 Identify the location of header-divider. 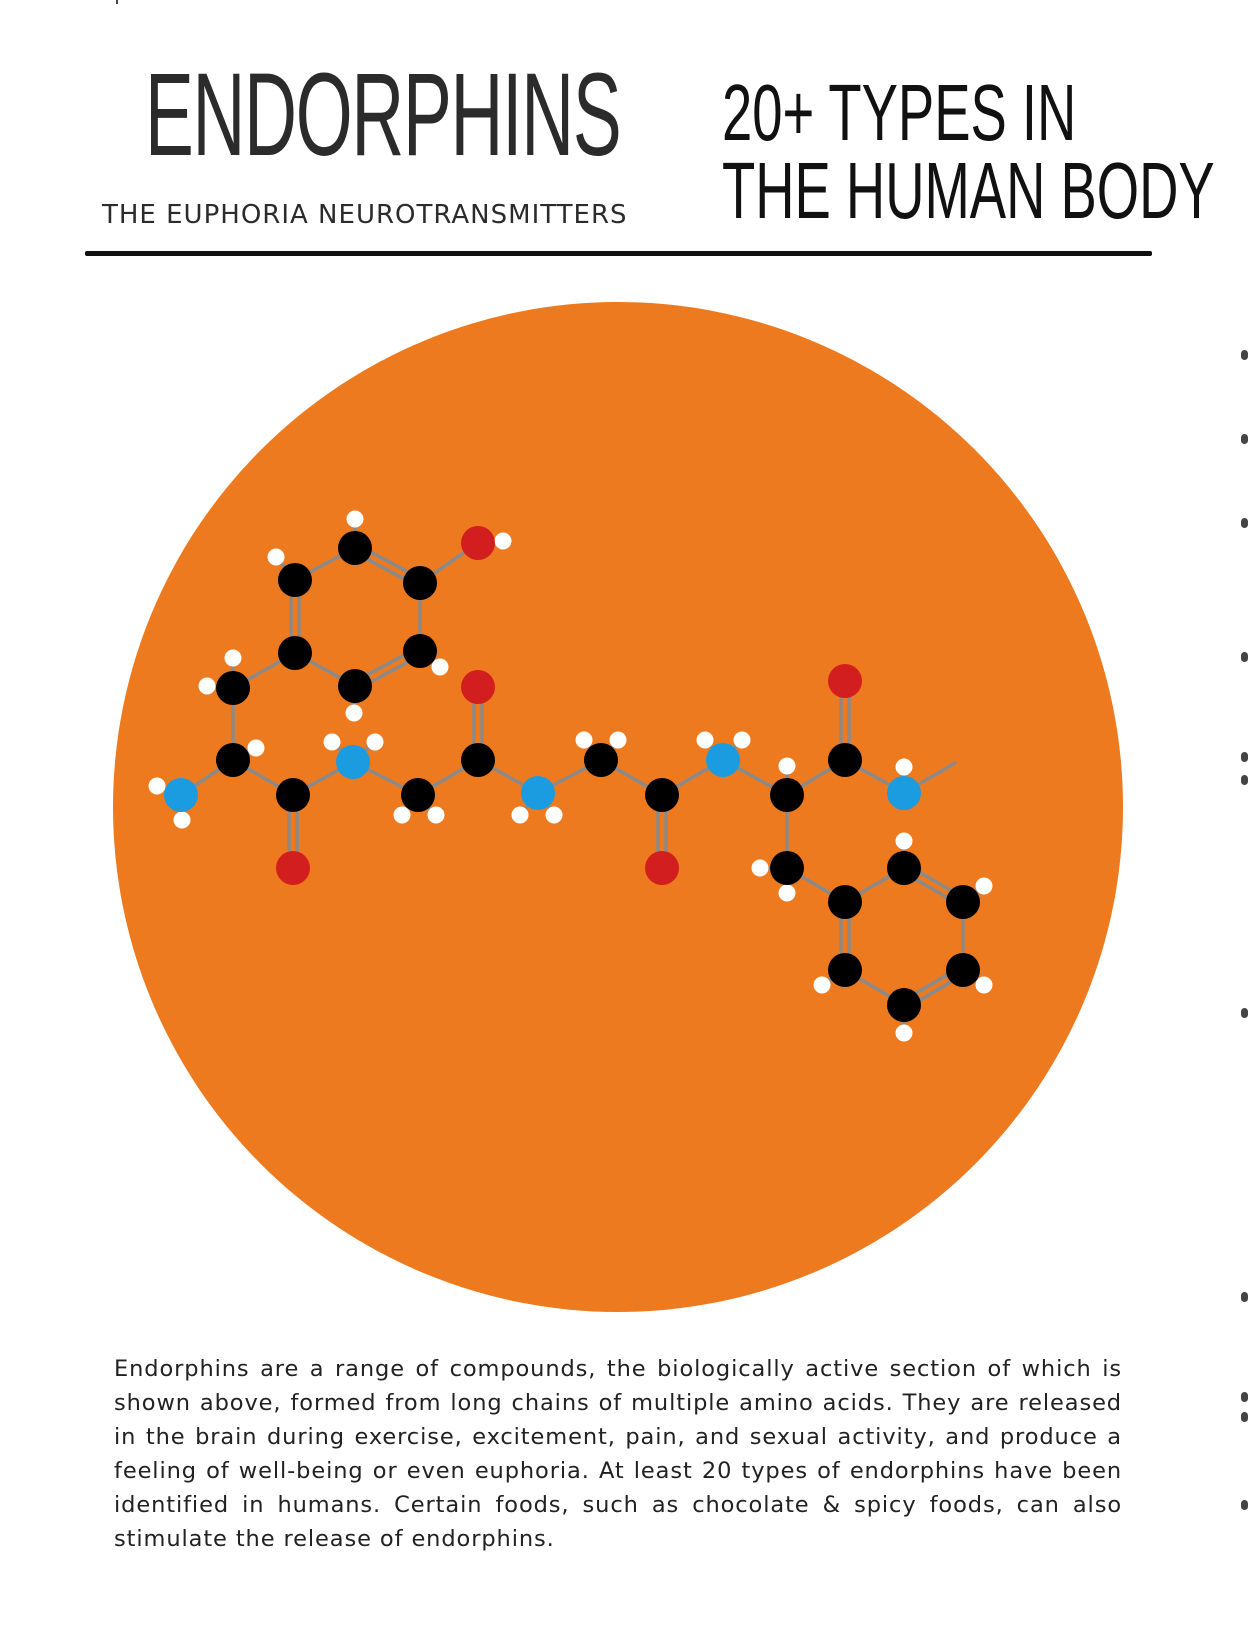
(618, 253).